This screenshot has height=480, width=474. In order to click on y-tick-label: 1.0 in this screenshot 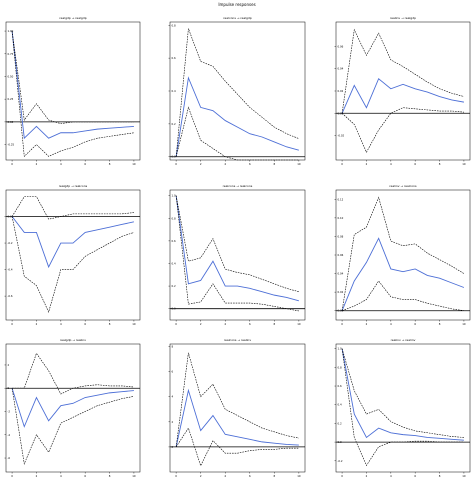, I will do `click(174, 196)`.